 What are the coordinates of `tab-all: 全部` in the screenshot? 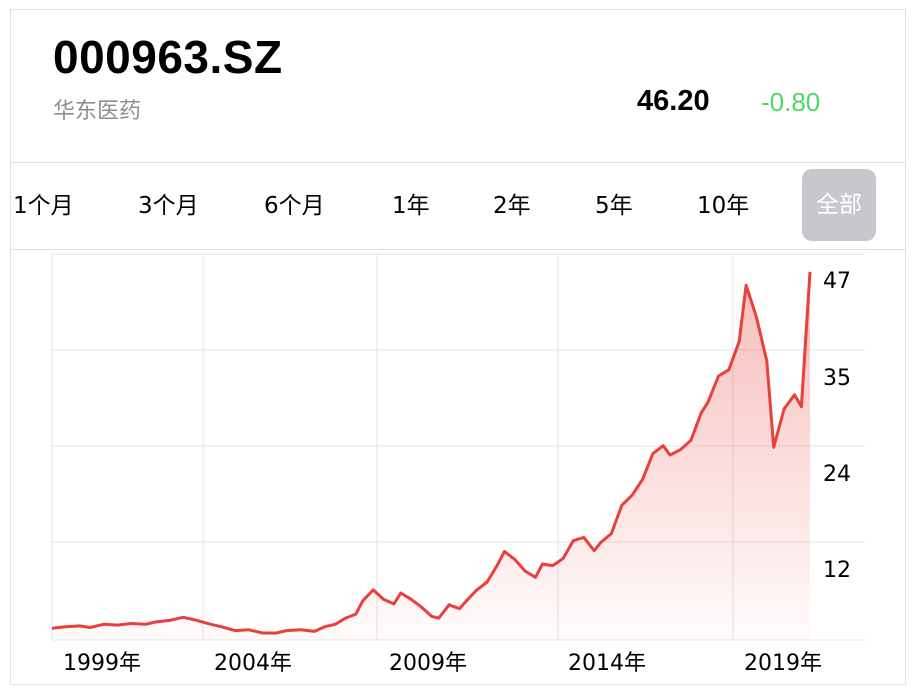 It's located at (839, 205).